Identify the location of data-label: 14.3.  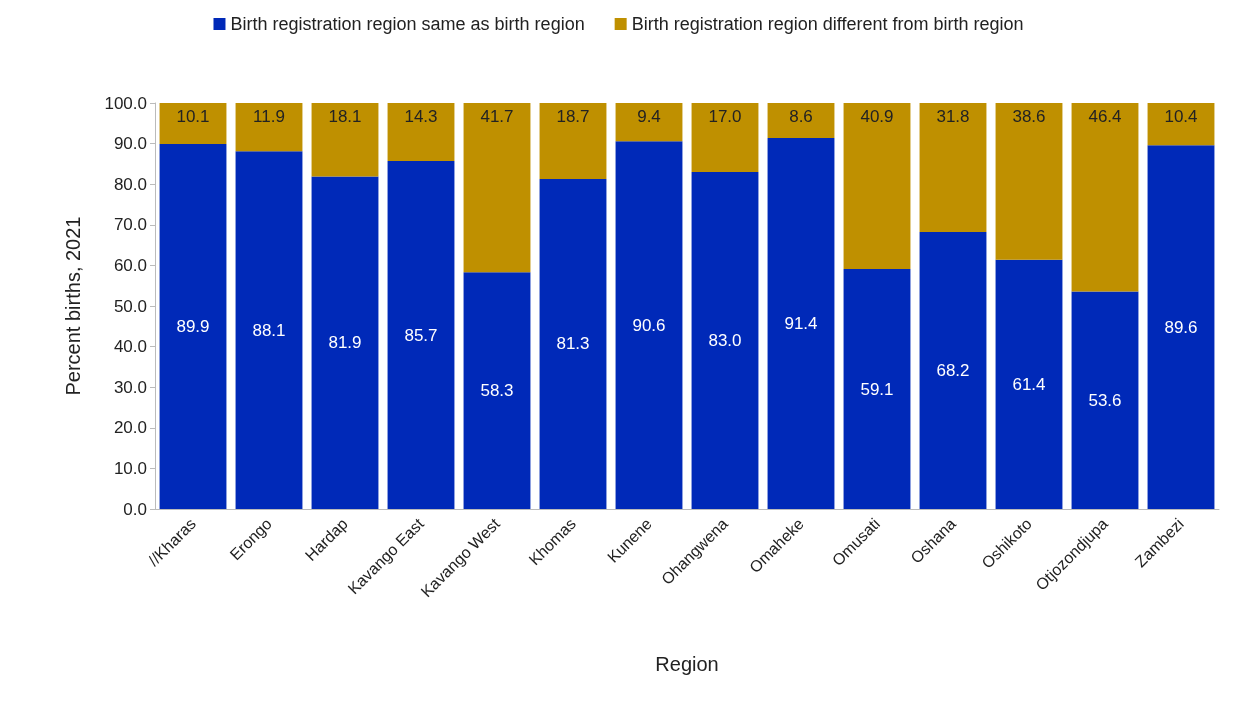
(421, 116).